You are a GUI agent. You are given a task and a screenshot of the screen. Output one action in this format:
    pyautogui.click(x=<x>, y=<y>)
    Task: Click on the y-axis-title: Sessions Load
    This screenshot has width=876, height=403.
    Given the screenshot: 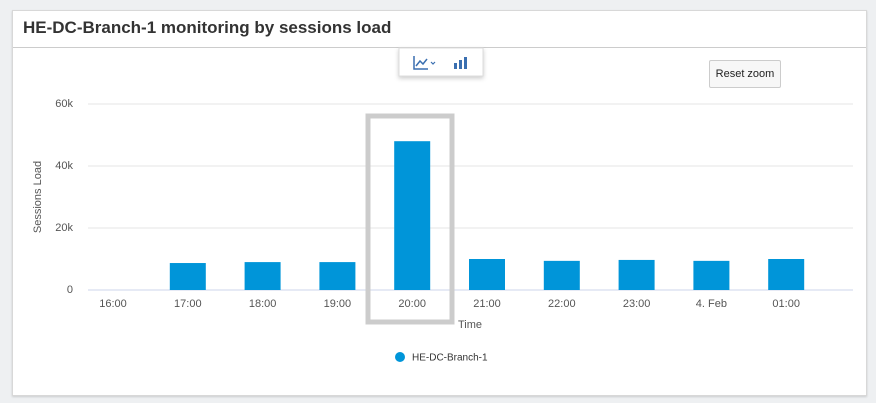 What is the action you would take?
    pyautogui.click(x=38, y=197)
    